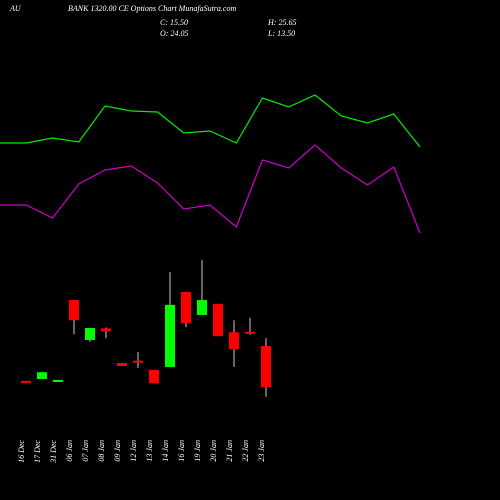 This screenshot has width=500, height=500. Describe the element at coordinates (53, 452) in the screenshot. I see `x-tick-label: 31 Dec` at that location.